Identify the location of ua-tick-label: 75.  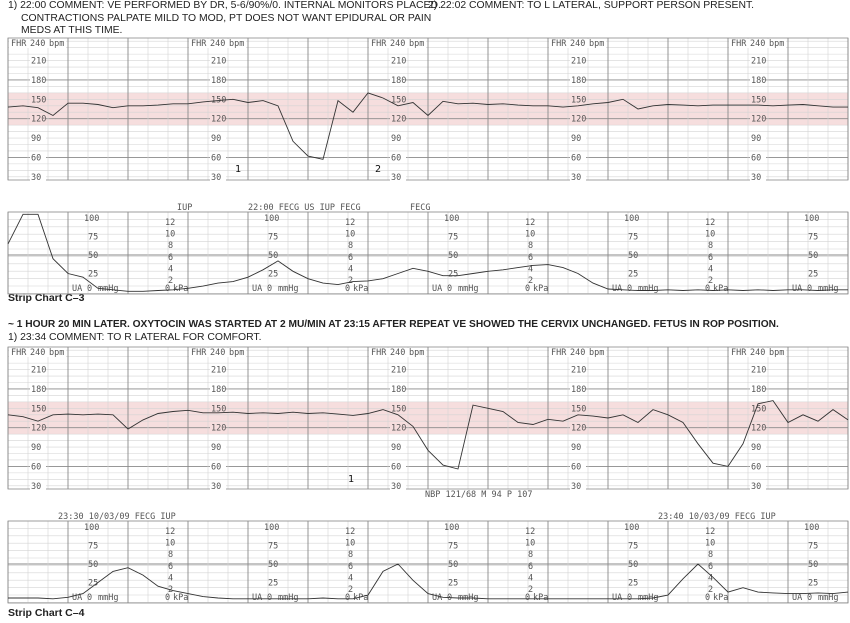
(273, 547).